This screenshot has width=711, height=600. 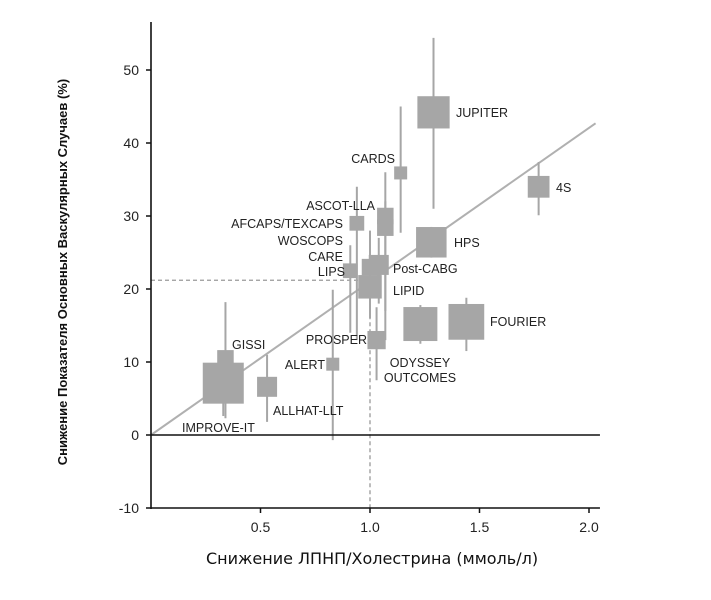 What do you see at coordinates (480, 527) in the screenshot?
I see `x-tick-label: 1.5` at bounding box center [480, 527].